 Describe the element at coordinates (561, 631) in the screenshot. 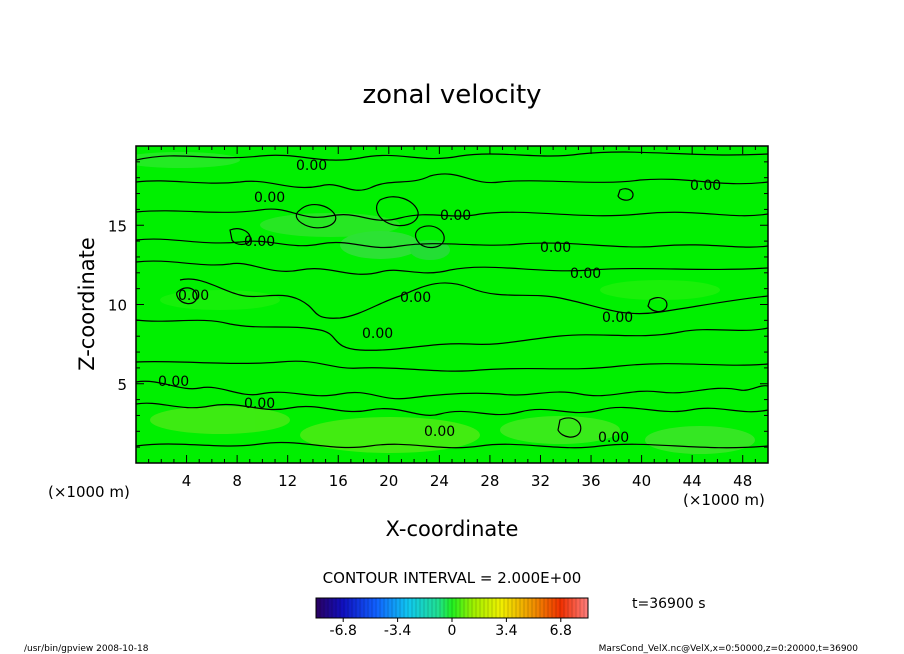

I see `colorbar-tick-label: 6.8` at that location.